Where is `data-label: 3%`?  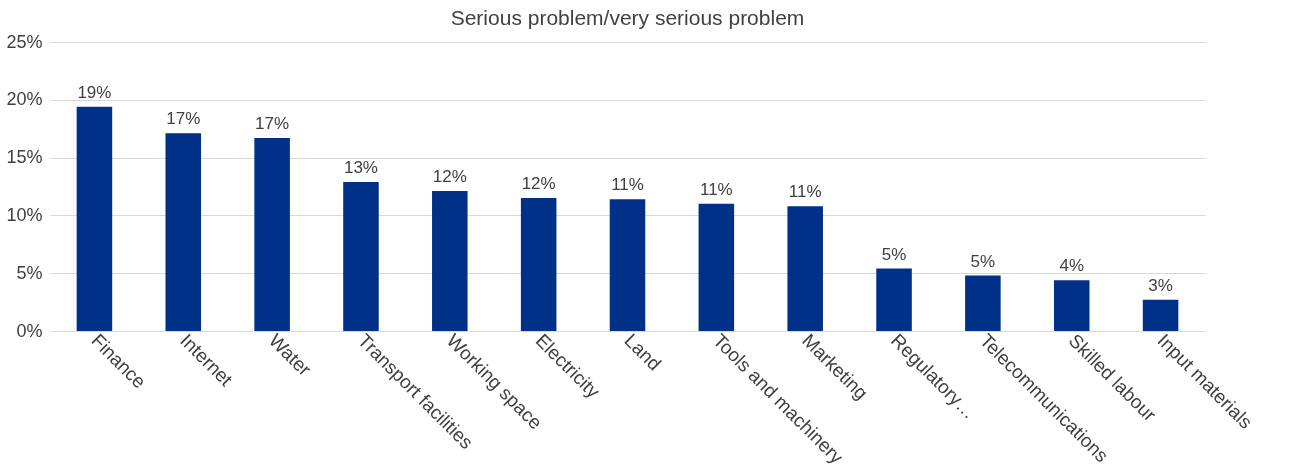 data-label: 3% is located at coordinates (1160, 285).